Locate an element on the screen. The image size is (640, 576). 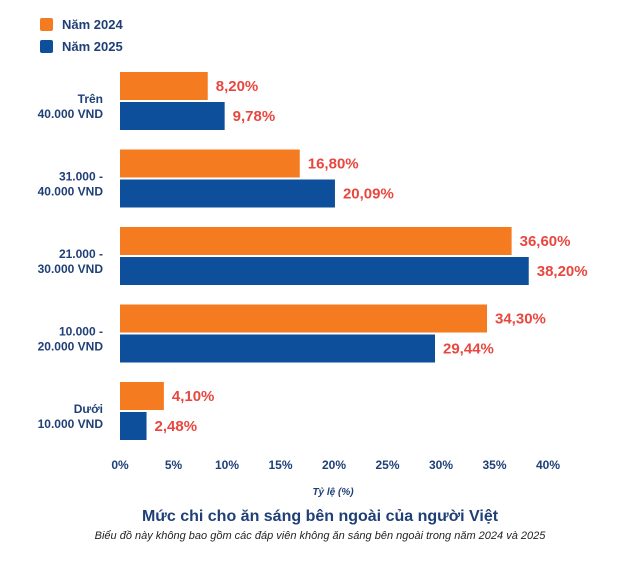
data-label: 8,20% is located at coordinates (237, 86).